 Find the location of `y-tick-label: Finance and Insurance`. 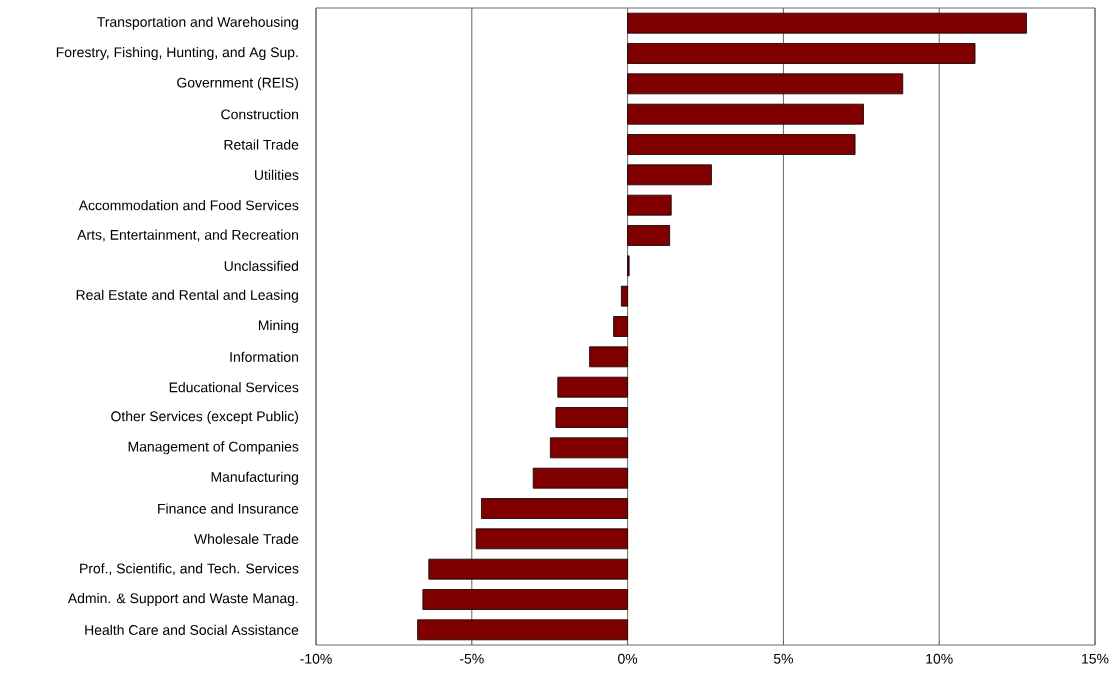

y-tick-label: Finance and Insurance is located at coordinates (228, 508).